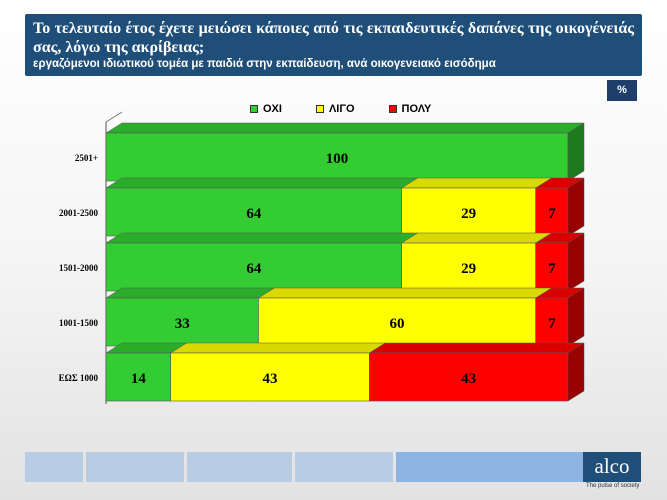  Describe the element at coordinates (182, 324) in the screenshot. I see `data-label: 33` at that location.